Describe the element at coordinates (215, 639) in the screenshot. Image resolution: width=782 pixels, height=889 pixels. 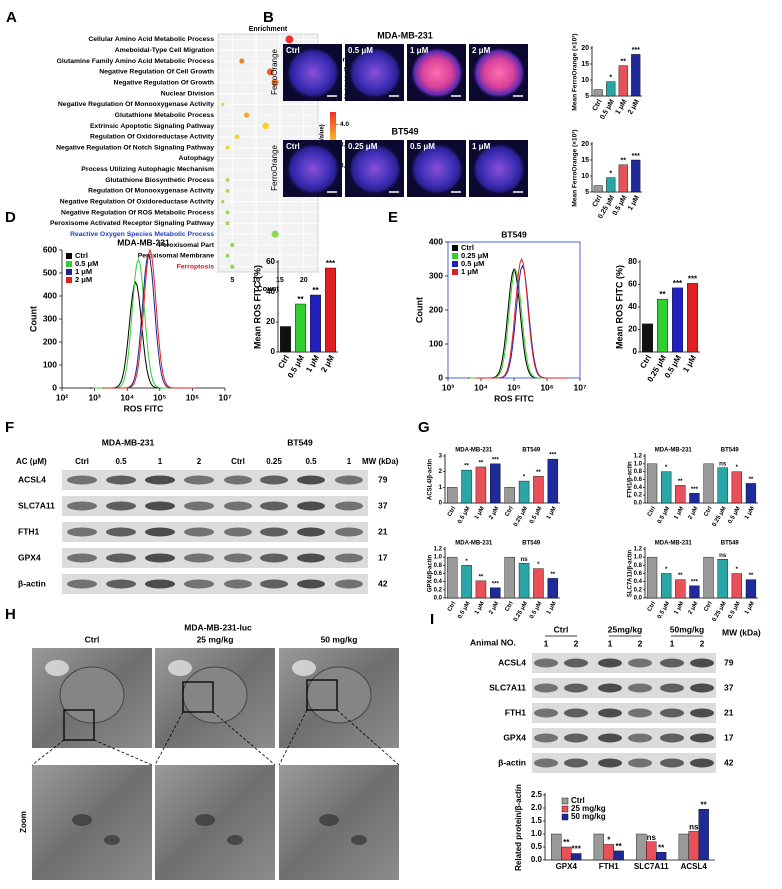
I see `column-label: 25 mg/kg` at that location.